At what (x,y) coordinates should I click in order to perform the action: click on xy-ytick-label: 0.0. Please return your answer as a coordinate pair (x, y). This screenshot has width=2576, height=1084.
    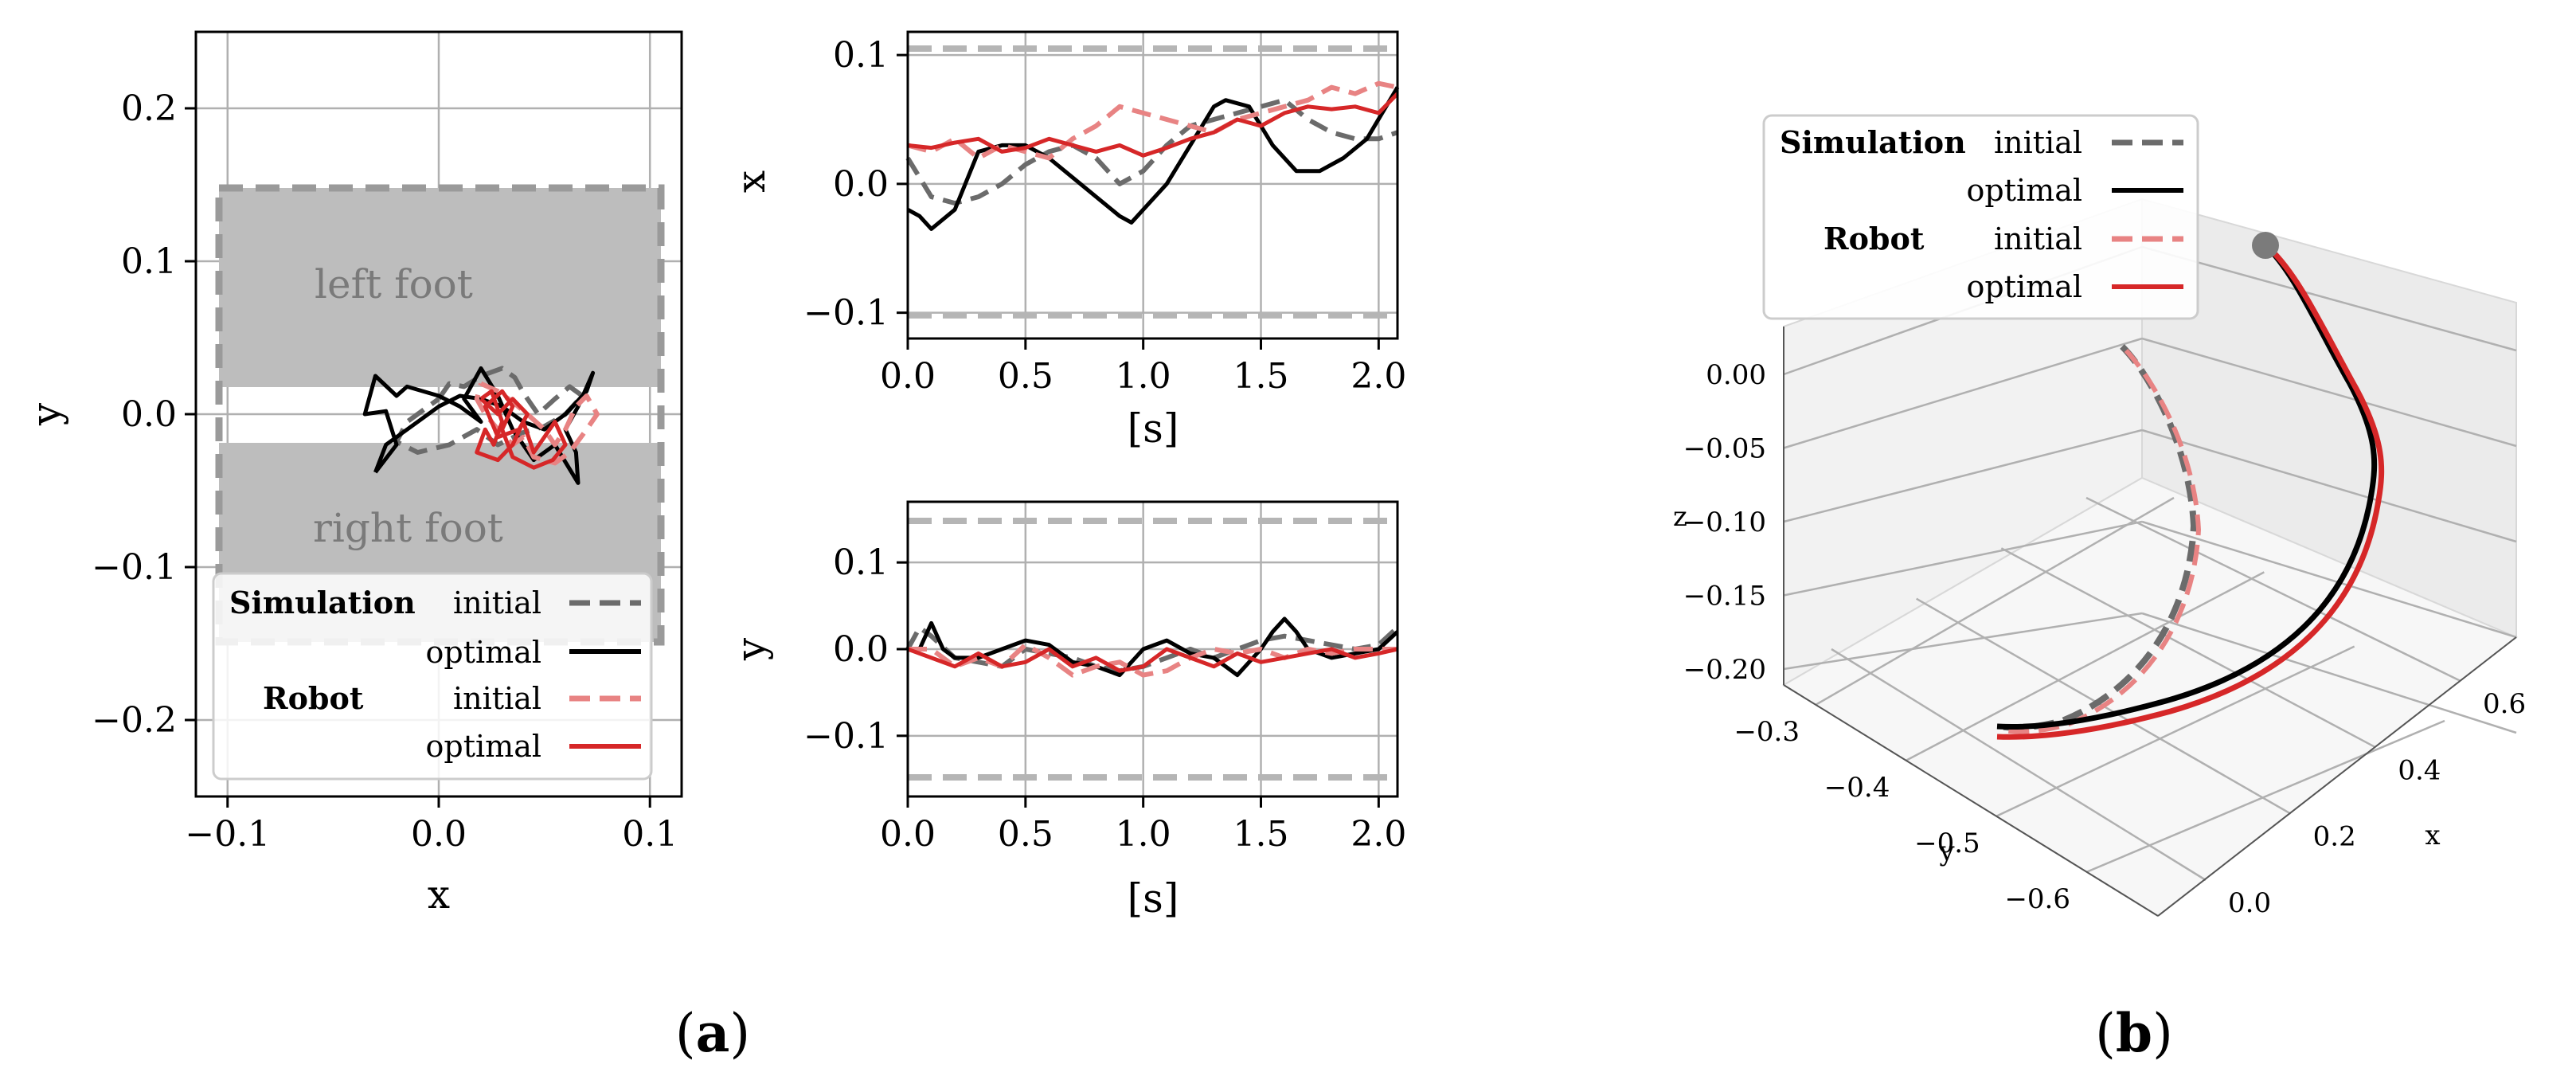
    Looking at the image, I should click on (149, 414).